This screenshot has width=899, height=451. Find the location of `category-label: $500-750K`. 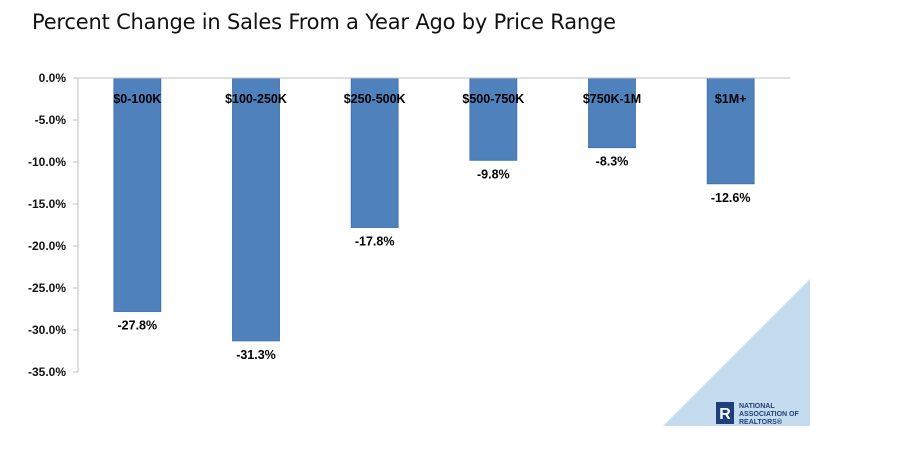

category-label: $500-750K is located at coordinates (493, 99).